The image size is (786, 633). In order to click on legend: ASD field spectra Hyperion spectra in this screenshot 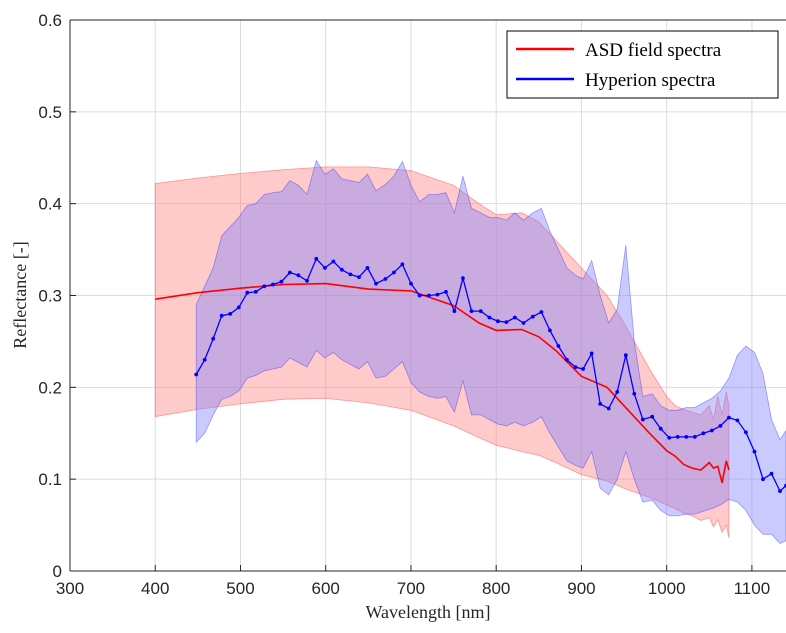, I will do `click(642, 64)`.